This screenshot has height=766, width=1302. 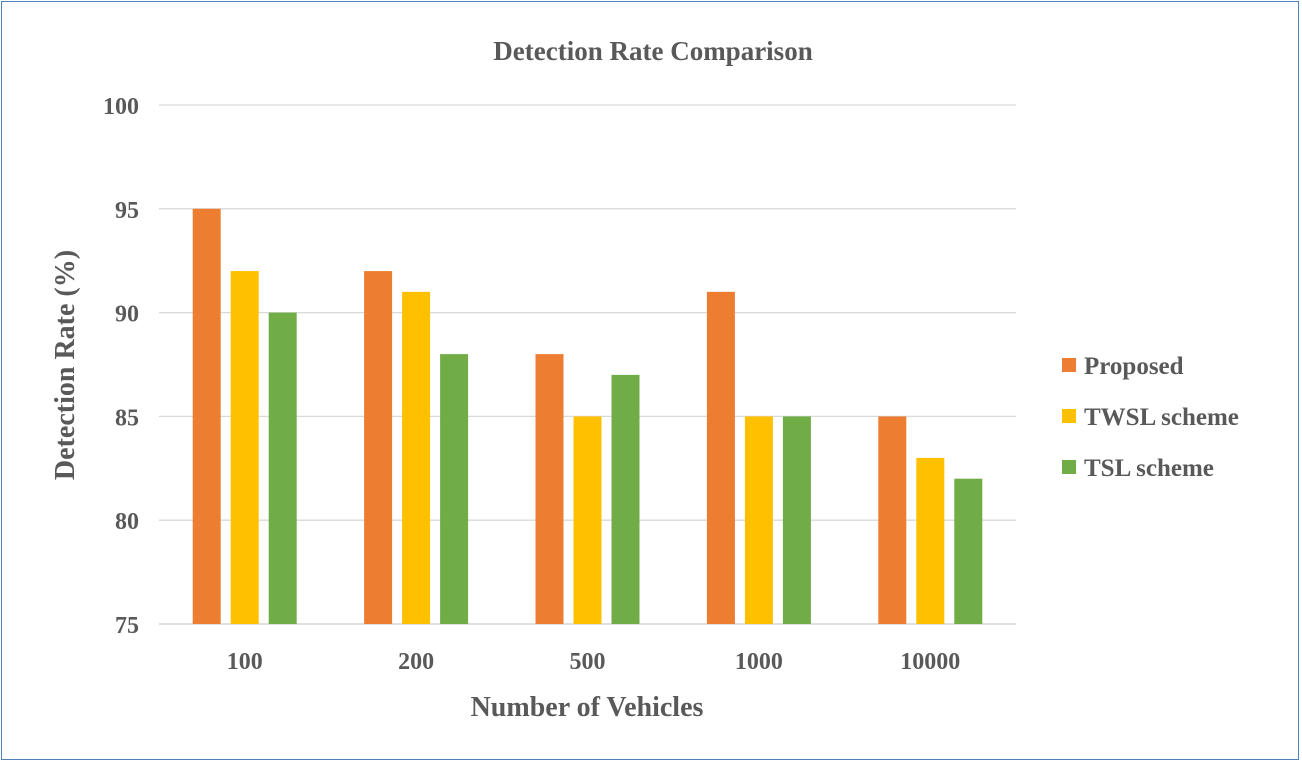 I want to click on y-tick-labels: 75 80 85 90 95 100, so click(x=121, y=366).